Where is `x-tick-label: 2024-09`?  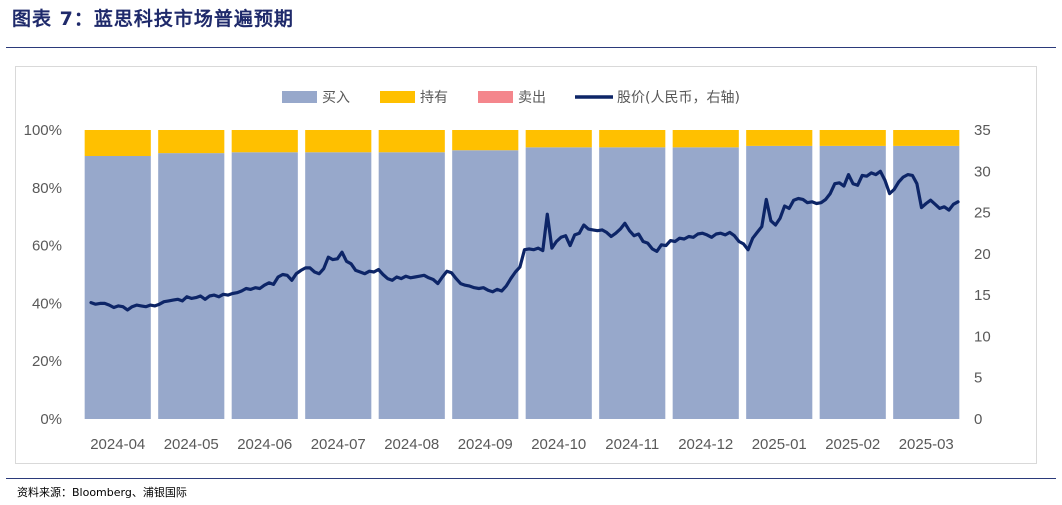 x-tick-label: 2024-09 is located at coordinates (485, 444).